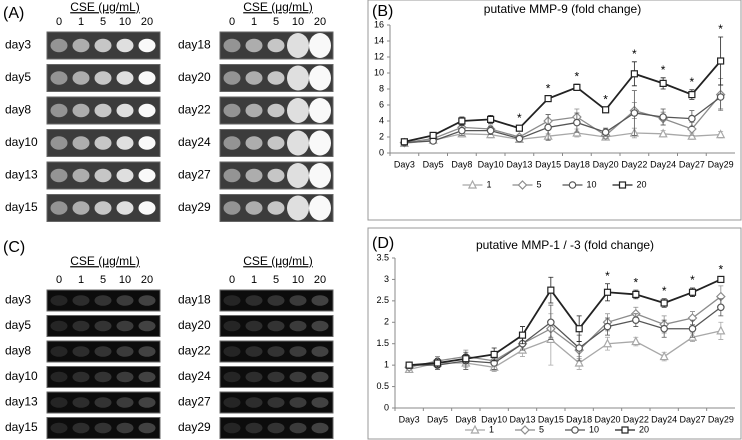 The image size is (742, 440). I want to click on x-tick-label: Day3, so click(409, 419).